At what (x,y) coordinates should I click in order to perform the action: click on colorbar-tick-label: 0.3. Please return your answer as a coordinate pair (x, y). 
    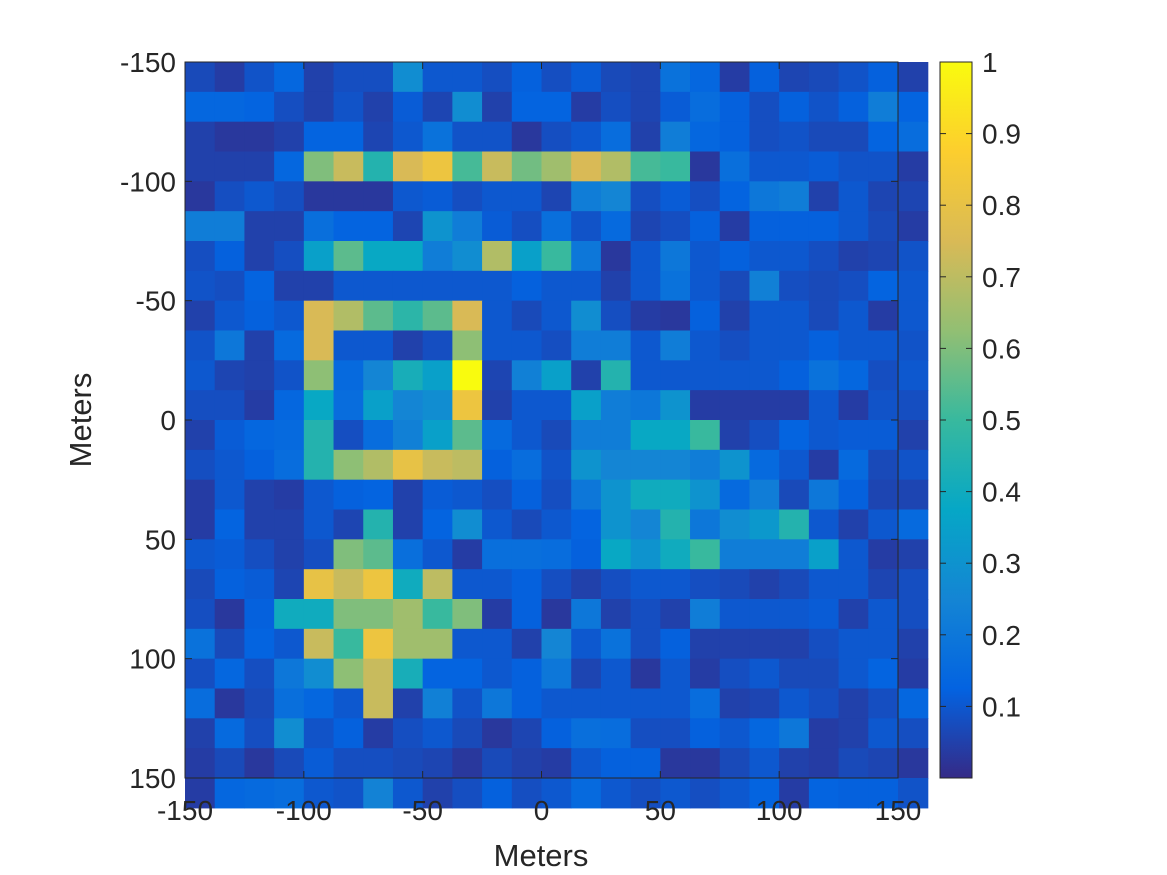
    Looking at the image, I should click on (1001, 563).